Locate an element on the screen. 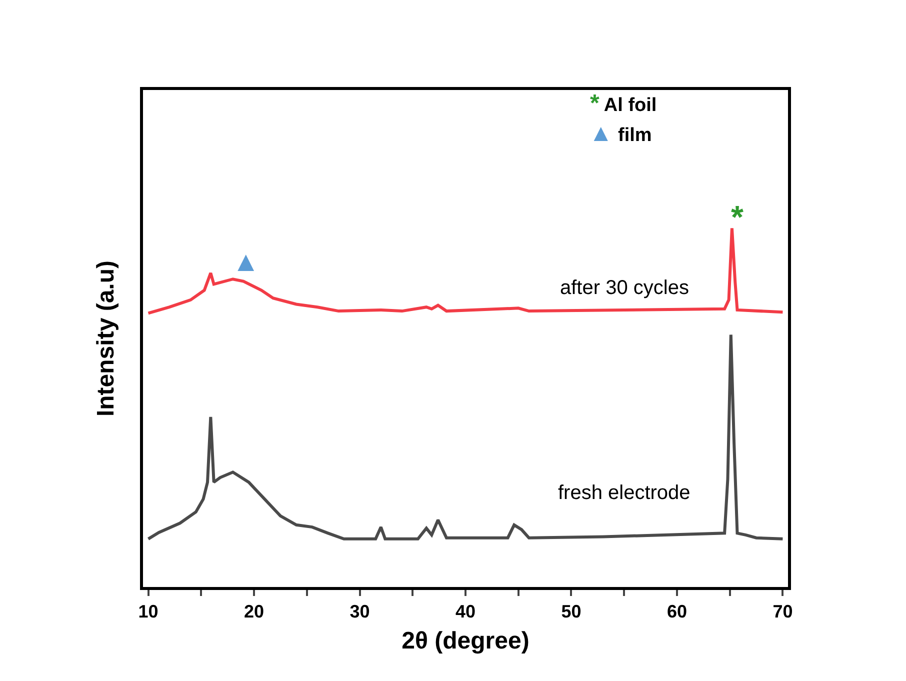  text: * Al foil is located at coordinates (623, 103).